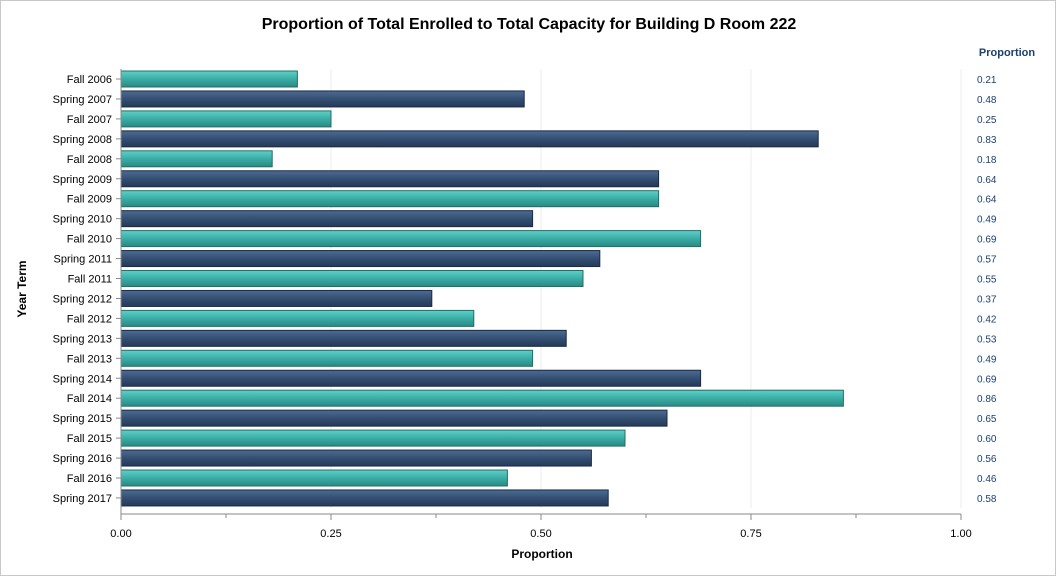 The image size is (1056, 576). I want to click on value-label: 0.83, so click(987, 140).